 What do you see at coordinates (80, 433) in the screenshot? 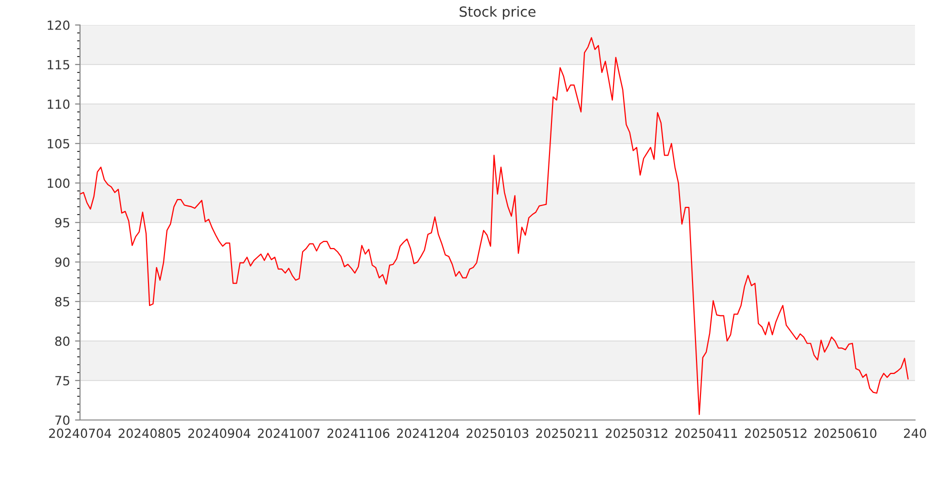
I see `x-tick-label: 20240704` at bounding box center [80, 433].